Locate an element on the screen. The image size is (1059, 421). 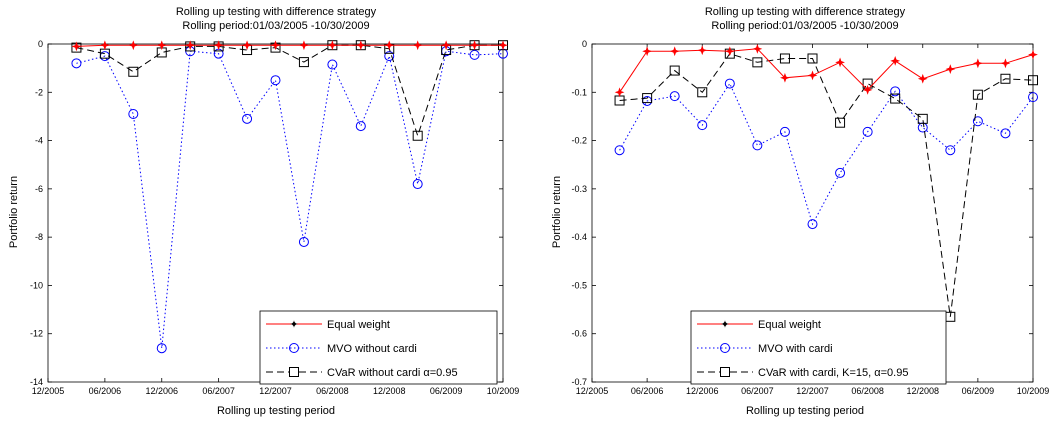
chart-subtitle: Rolling period:01/03/2005 -10/30/2009 is located at coordinates (804, 26).